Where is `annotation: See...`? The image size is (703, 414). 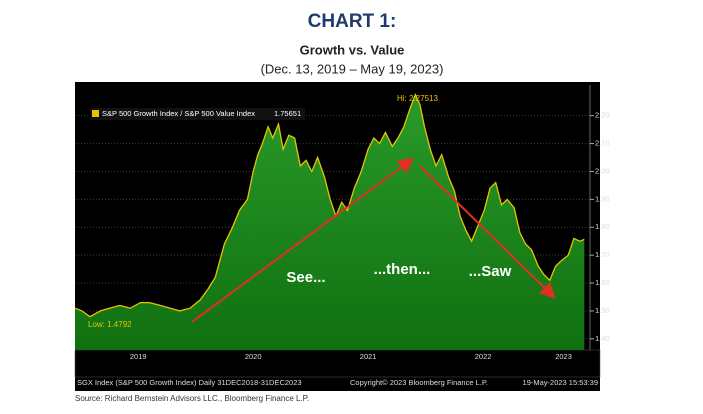 annotation: See... is located at coordinates (305, 277).